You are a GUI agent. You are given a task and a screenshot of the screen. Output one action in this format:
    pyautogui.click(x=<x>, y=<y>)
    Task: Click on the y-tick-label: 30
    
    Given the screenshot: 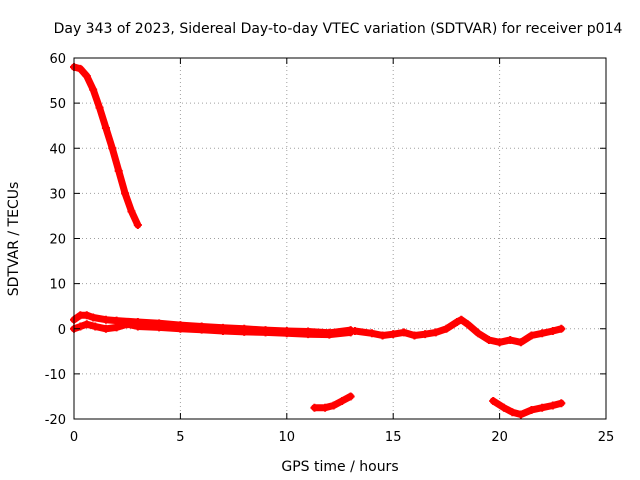 What is the action you would take?
    pyautogui.click(x=57, y=194)
    